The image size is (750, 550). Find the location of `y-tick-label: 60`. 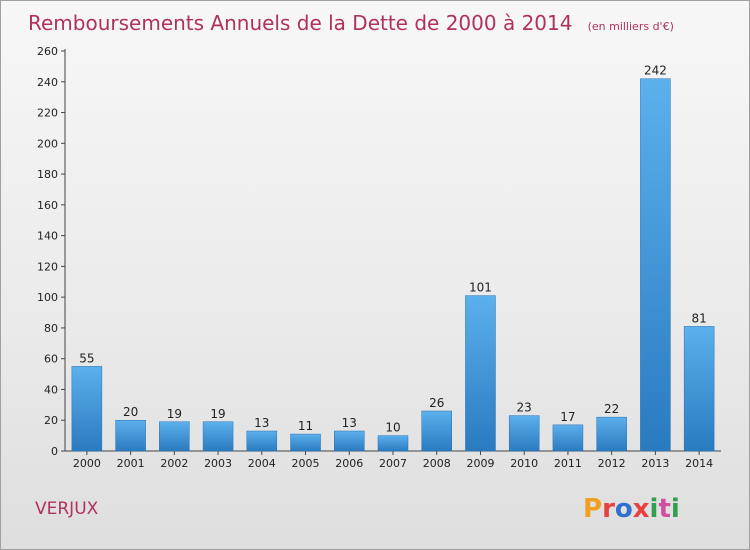

y-tick-label: 60 is located at coordinates (51, 359).